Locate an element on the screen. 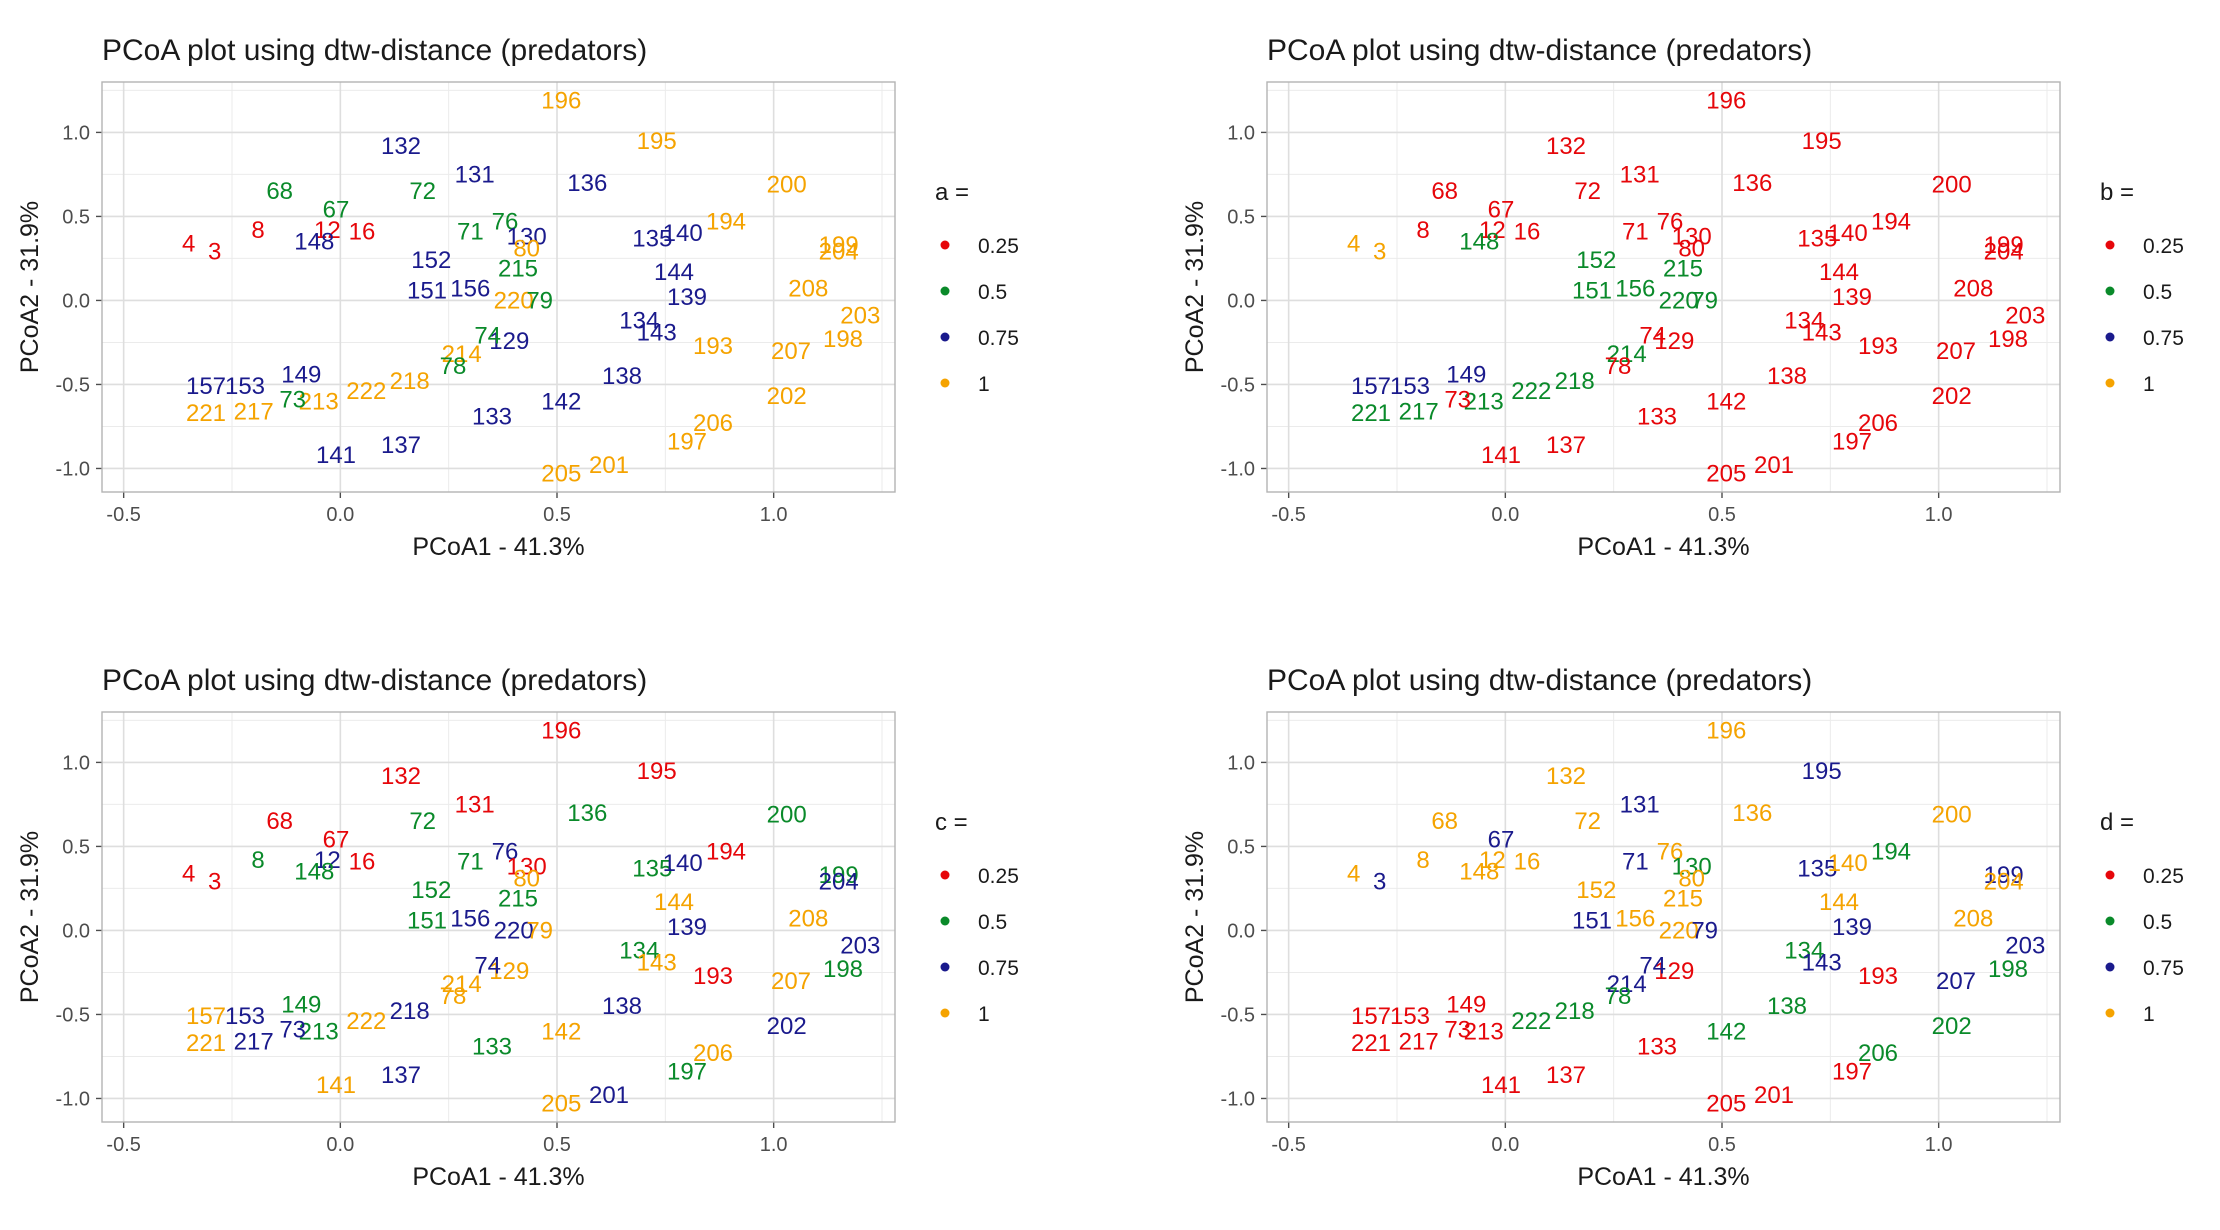 This screenshot has height=1230, width=2220. point-label: 213 is located at coordinates (319, 1031).